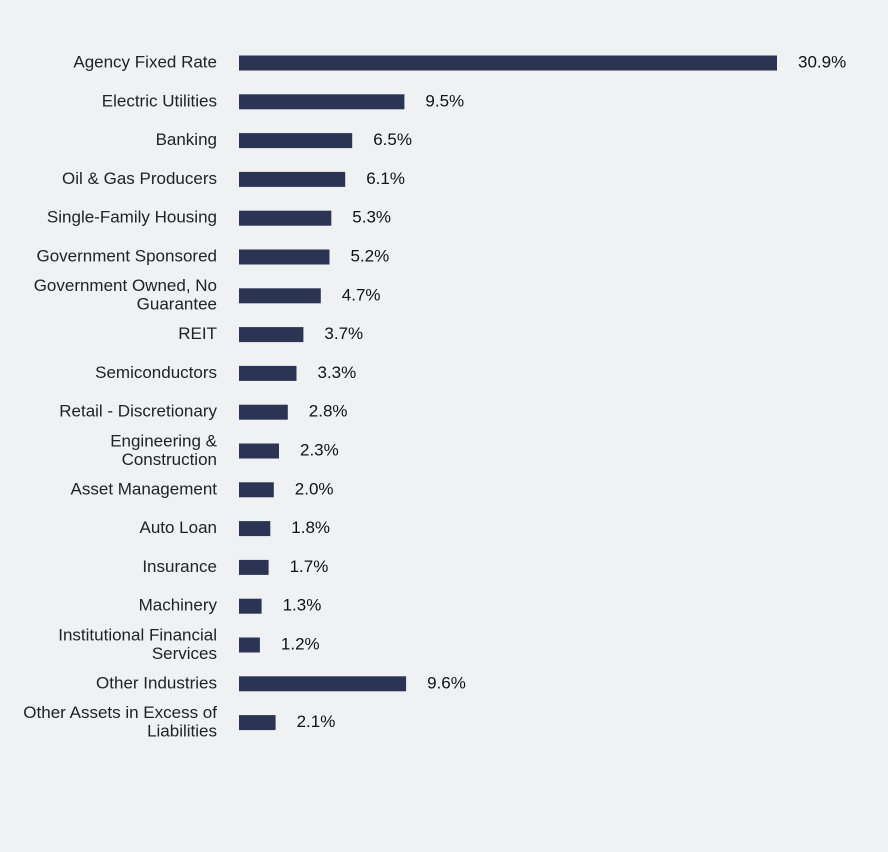 Image resolution: width=888 pixels, height=852 pixels. What do you see at coordinates (822, 61) in the screenshot?
I see `value-label-0: 30.9%` at bounding box center [822, 61].